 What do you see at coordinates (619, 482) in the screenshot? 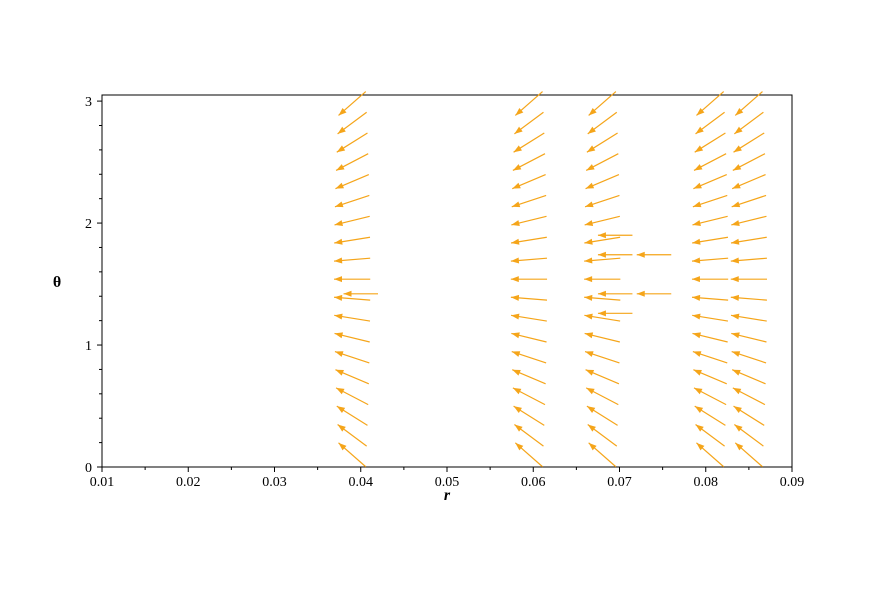
I see `x-tick-label: 0.07` at bounding box center [619, 482].